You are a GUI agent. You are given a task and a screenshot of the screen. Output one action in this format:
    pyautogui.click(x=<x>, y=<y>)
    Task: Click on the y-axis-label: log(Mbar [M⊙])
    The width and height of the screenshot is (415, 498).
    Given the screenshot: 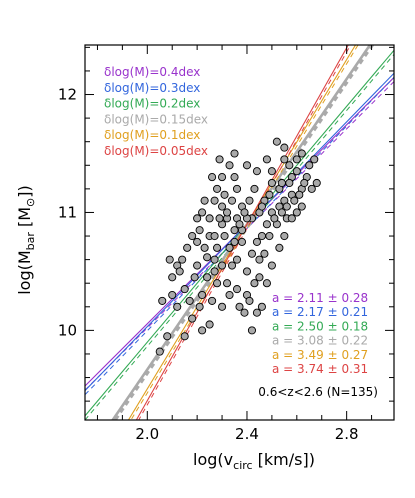 What is the action you would take?
    pyautogui.click(x=26, y=240)
    